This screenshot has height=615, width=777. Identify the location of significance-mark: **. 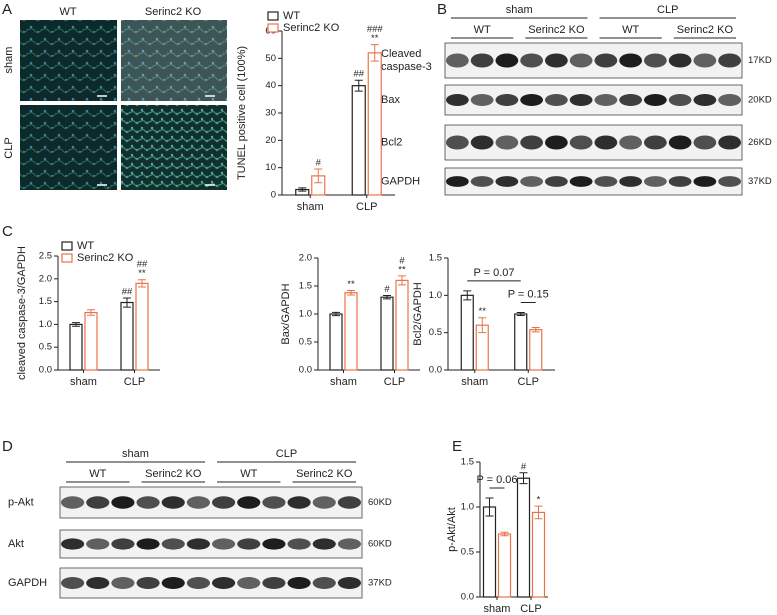
(142, 273).